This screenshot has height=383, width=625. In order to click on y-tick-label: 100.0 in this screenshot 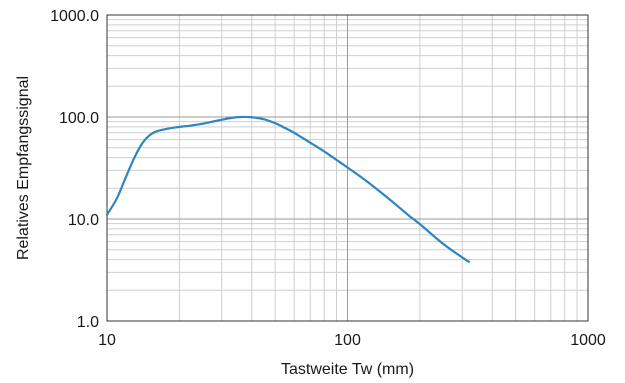, I will do `click(79, 118)`.